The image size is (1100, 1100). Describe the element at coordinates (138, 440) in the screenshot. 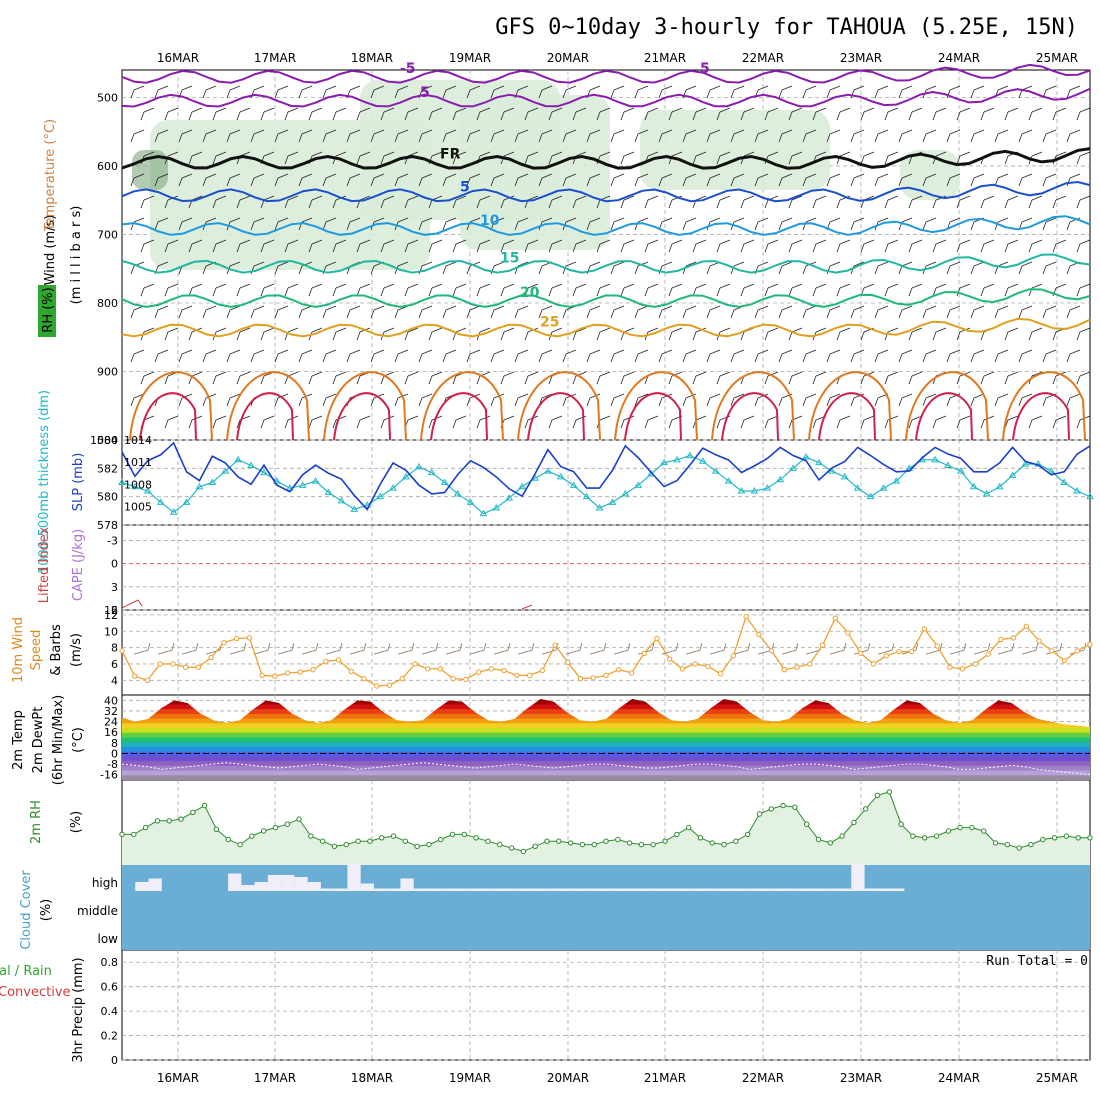

I see `slp-tick: 1014` at that location.